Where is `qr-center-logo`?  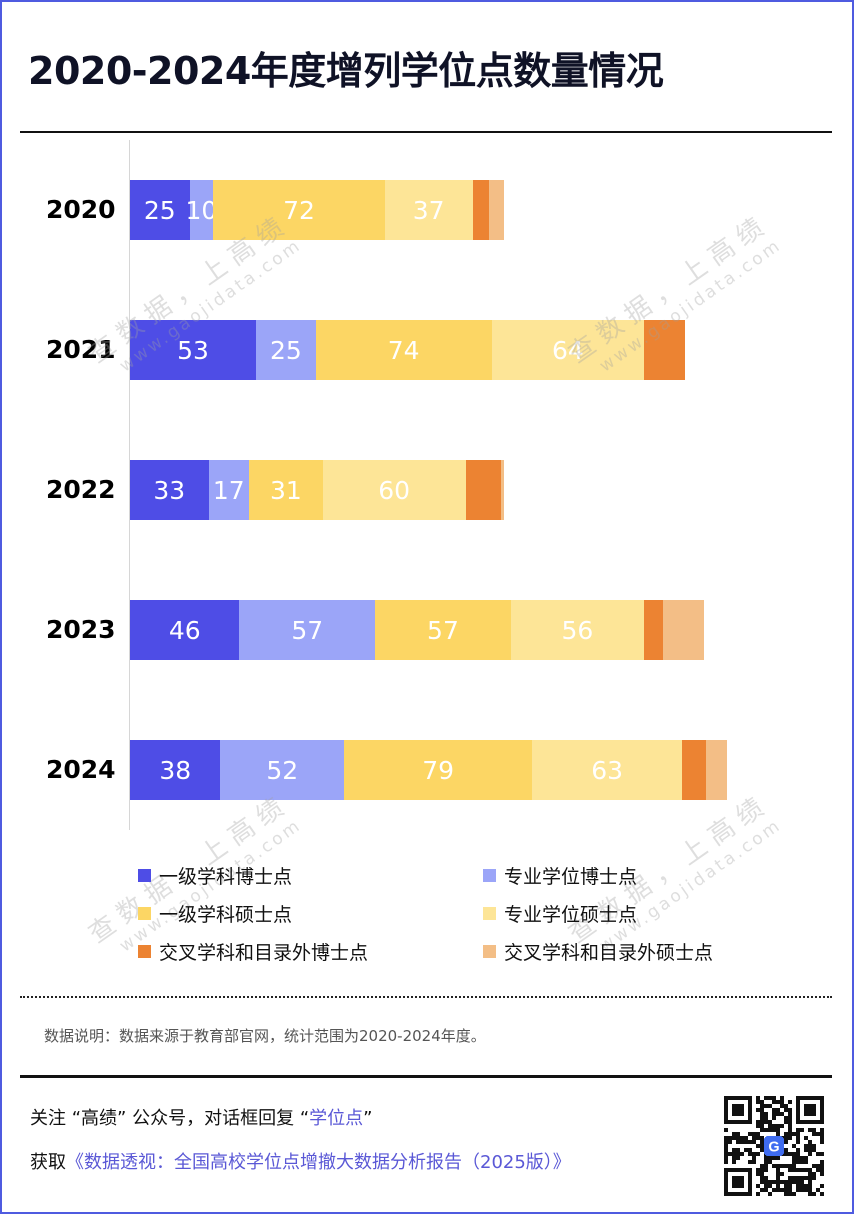
qr-center-logo is located at coordinates (774, 1146).